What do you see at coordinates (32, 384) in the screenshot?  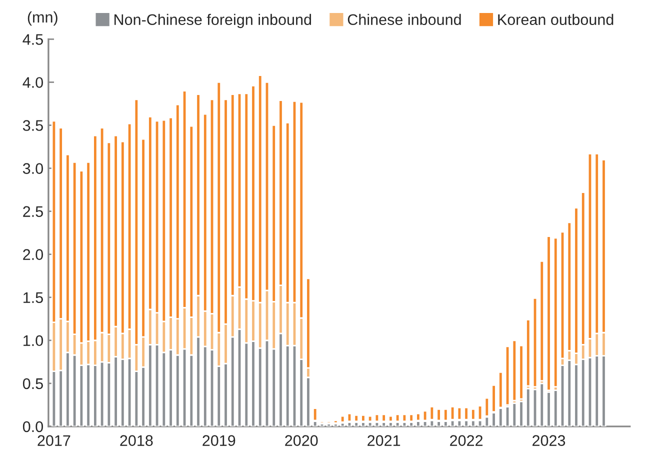 I see `y-tick-label: 0.5` at bounding box center [32, 384].